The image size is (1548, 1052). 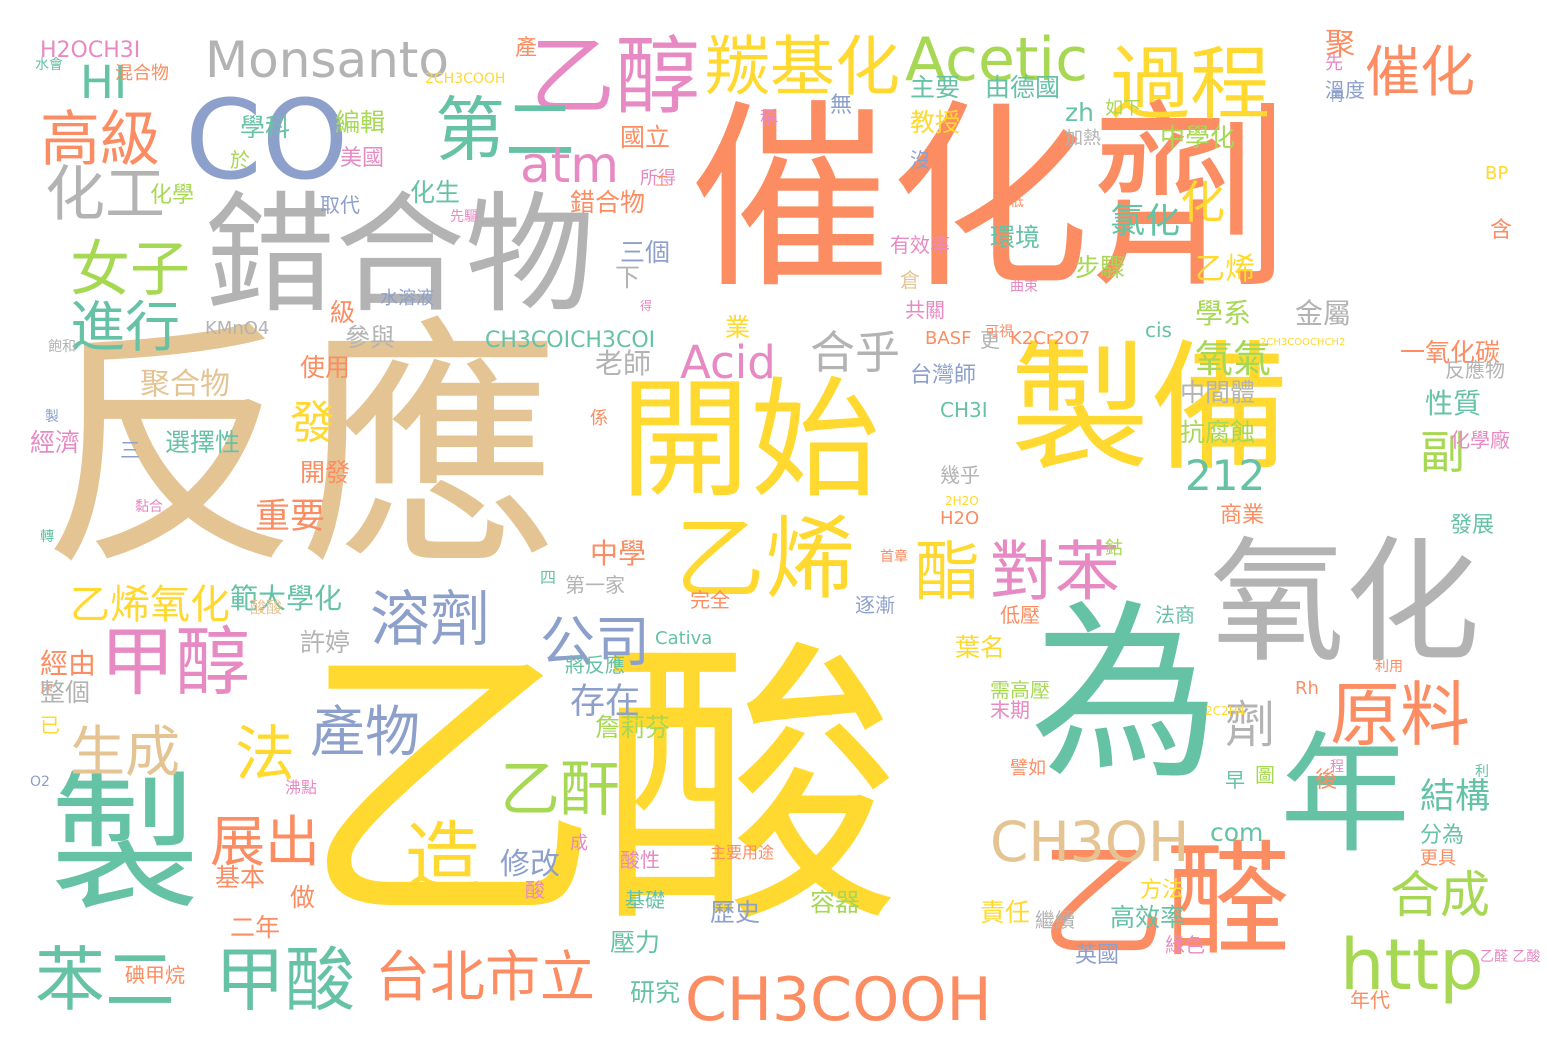 What do you see at coordinates (605, 702) in the screenshot?
I see `word: 存在` at bounding box center [605, 702].